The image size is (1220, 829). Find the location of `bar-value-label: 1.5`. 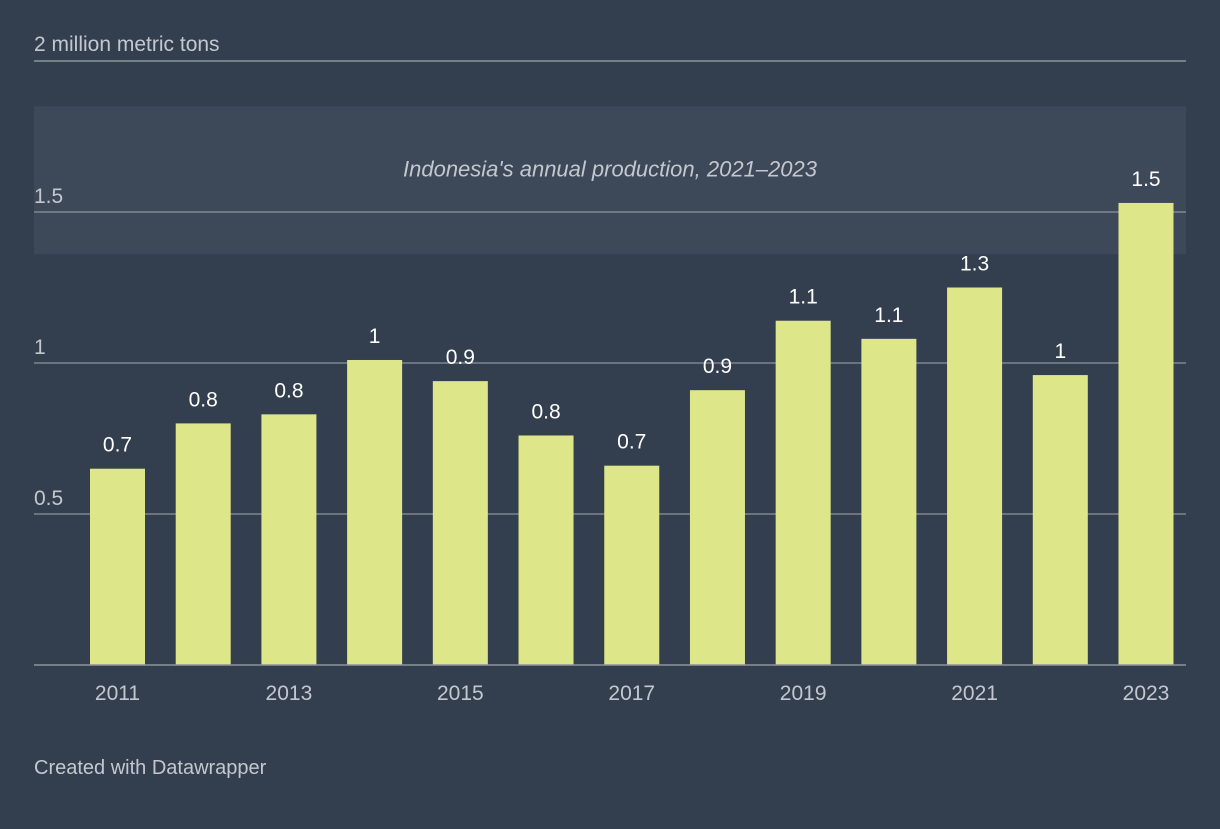

bar-value-label: 1.5 is located at coordinates (1145, 179).